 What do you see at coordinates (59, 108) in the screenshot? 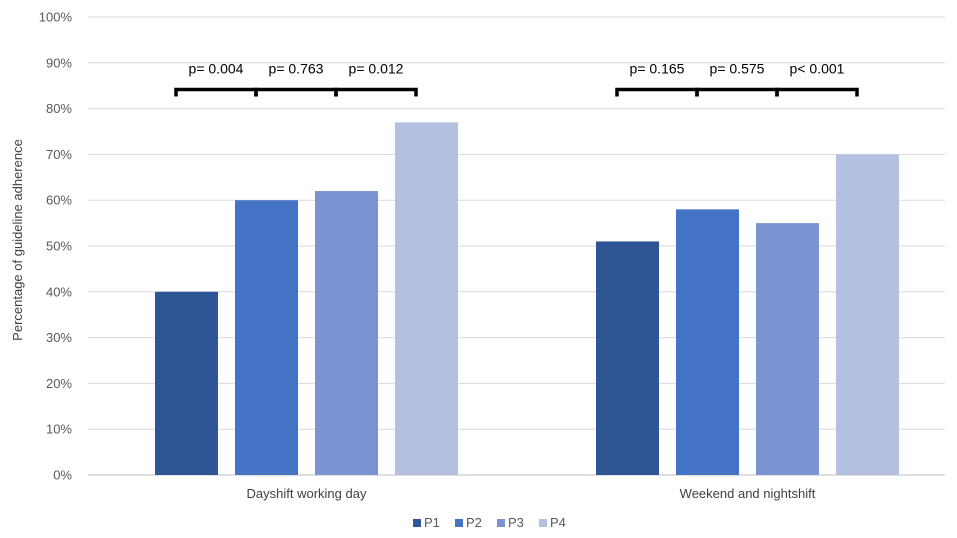
I see `y-tick-label: 80%` at bounding box center [59, 108].